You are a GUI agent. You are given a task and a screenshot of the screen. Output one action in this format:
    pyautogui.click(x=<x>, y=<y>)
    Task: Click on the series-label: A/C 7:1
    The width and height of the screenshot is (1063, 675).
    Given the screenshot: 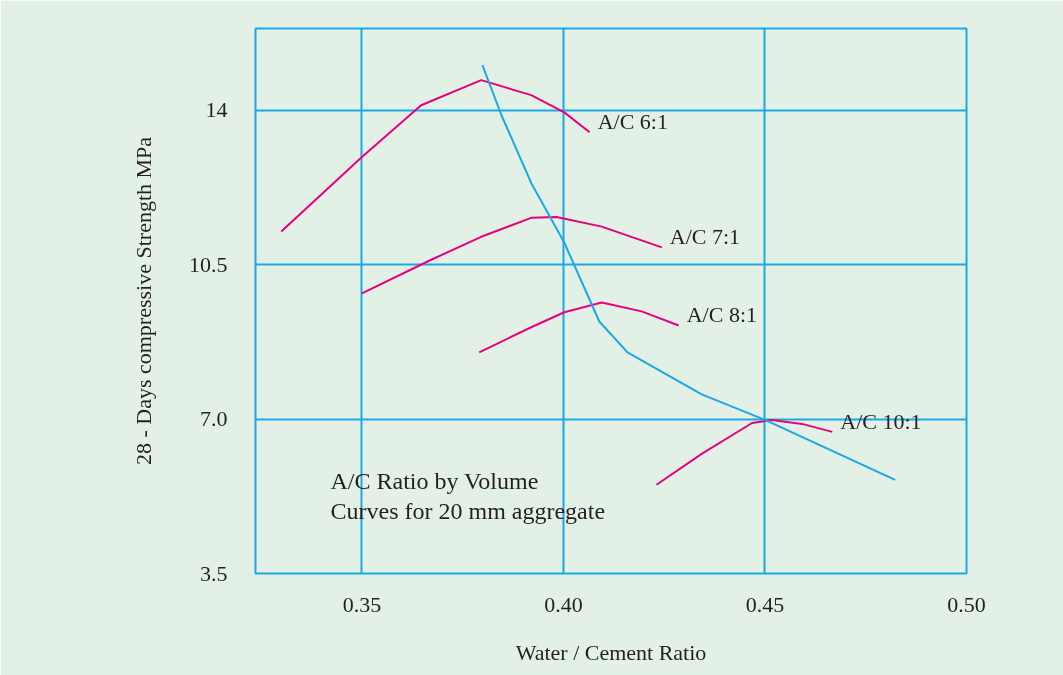 What is the action you would take?
    pyautogui.click(x=705, y=237)
    